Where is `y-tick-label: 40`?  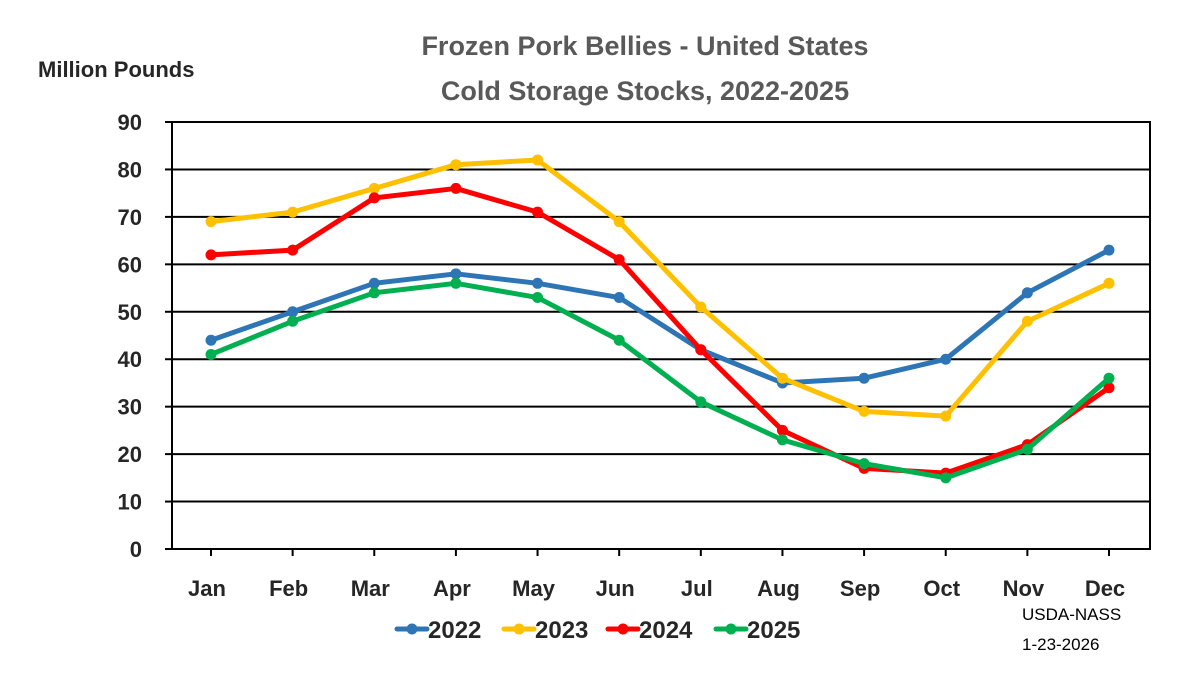
y-tick-label: 40 is located at coordinates (130, 359).